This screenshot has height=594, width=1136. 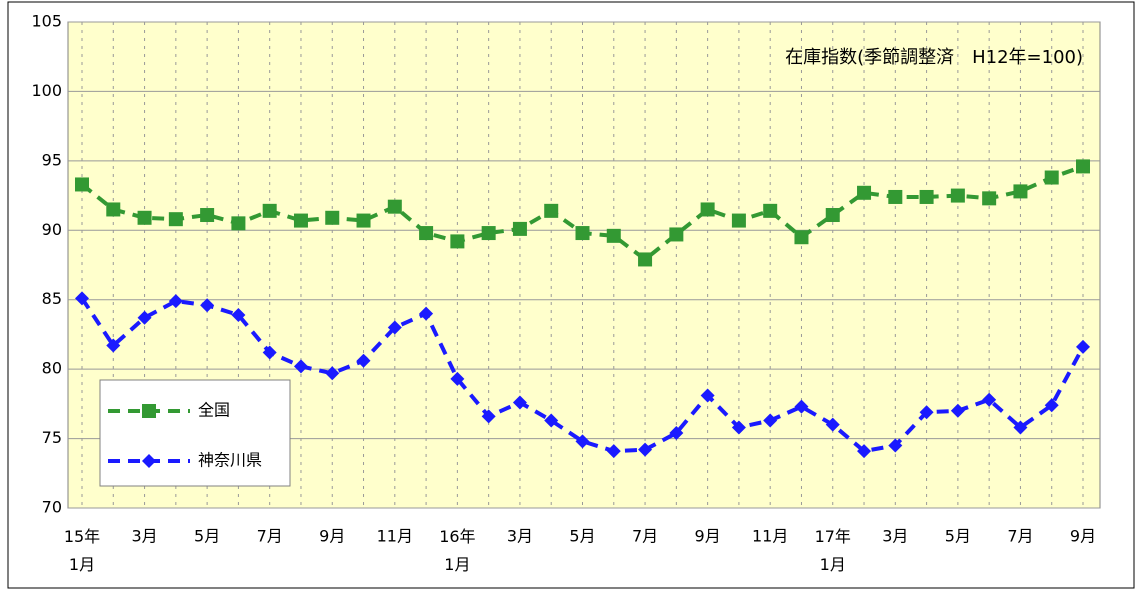 What do you see at coordinates (934, 57) in the screenshot?
I see `annotation: 在庫指数(季節調整済 H12年=100)` at bounding box center [934, 57].